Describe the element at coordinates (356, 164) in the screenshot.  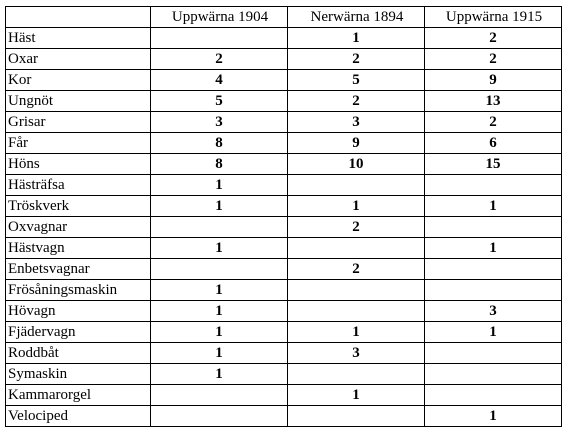
I see `value-cell: 10` at that location.